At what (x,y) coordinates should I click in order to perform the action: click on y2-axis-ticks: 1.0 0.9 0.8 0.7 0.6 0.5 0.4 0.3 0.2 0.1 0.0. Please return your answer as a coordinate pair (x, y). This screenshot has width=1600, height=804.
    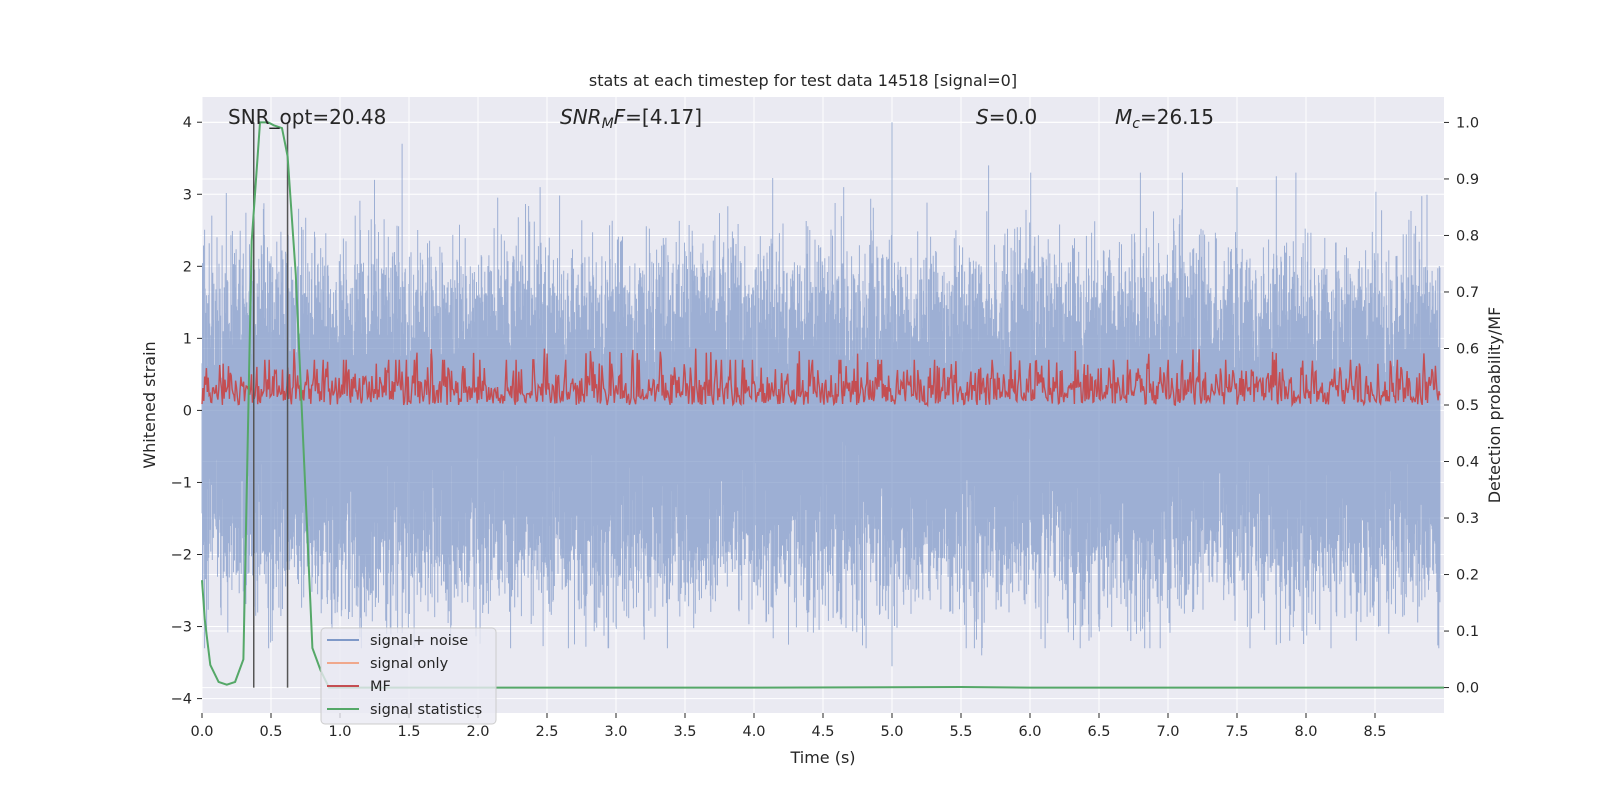
    Looking at the image, I should click on (1461, 406).